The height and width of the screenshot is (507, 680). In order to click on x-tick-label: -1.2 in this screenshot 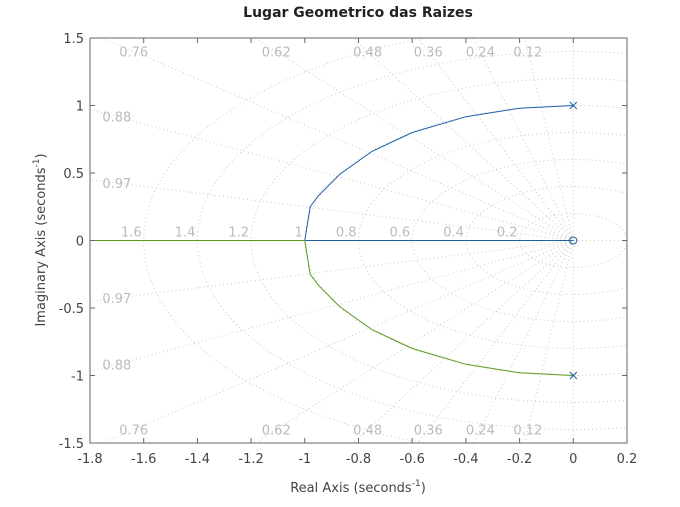, I will do `click(250, 459)`.